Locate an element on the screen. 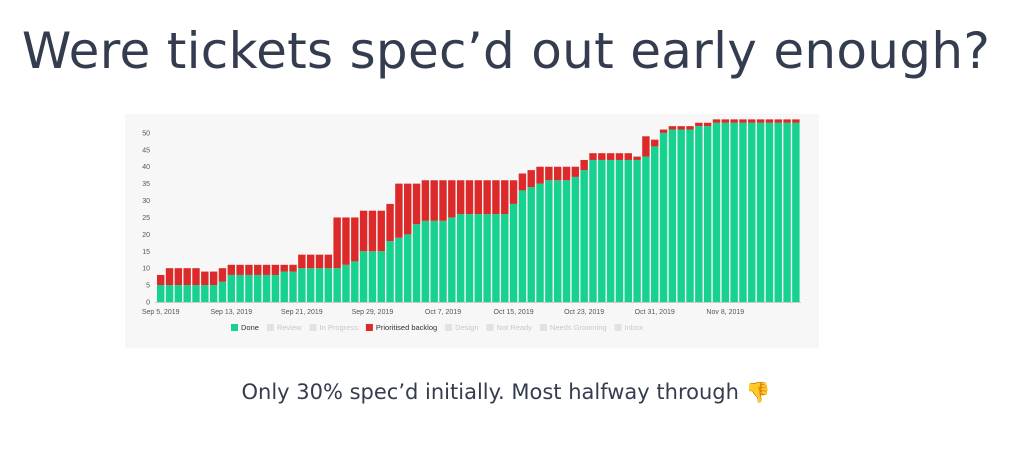 The image size is (1012, 459). legend-label: Design is located at coordinates (466, 327).